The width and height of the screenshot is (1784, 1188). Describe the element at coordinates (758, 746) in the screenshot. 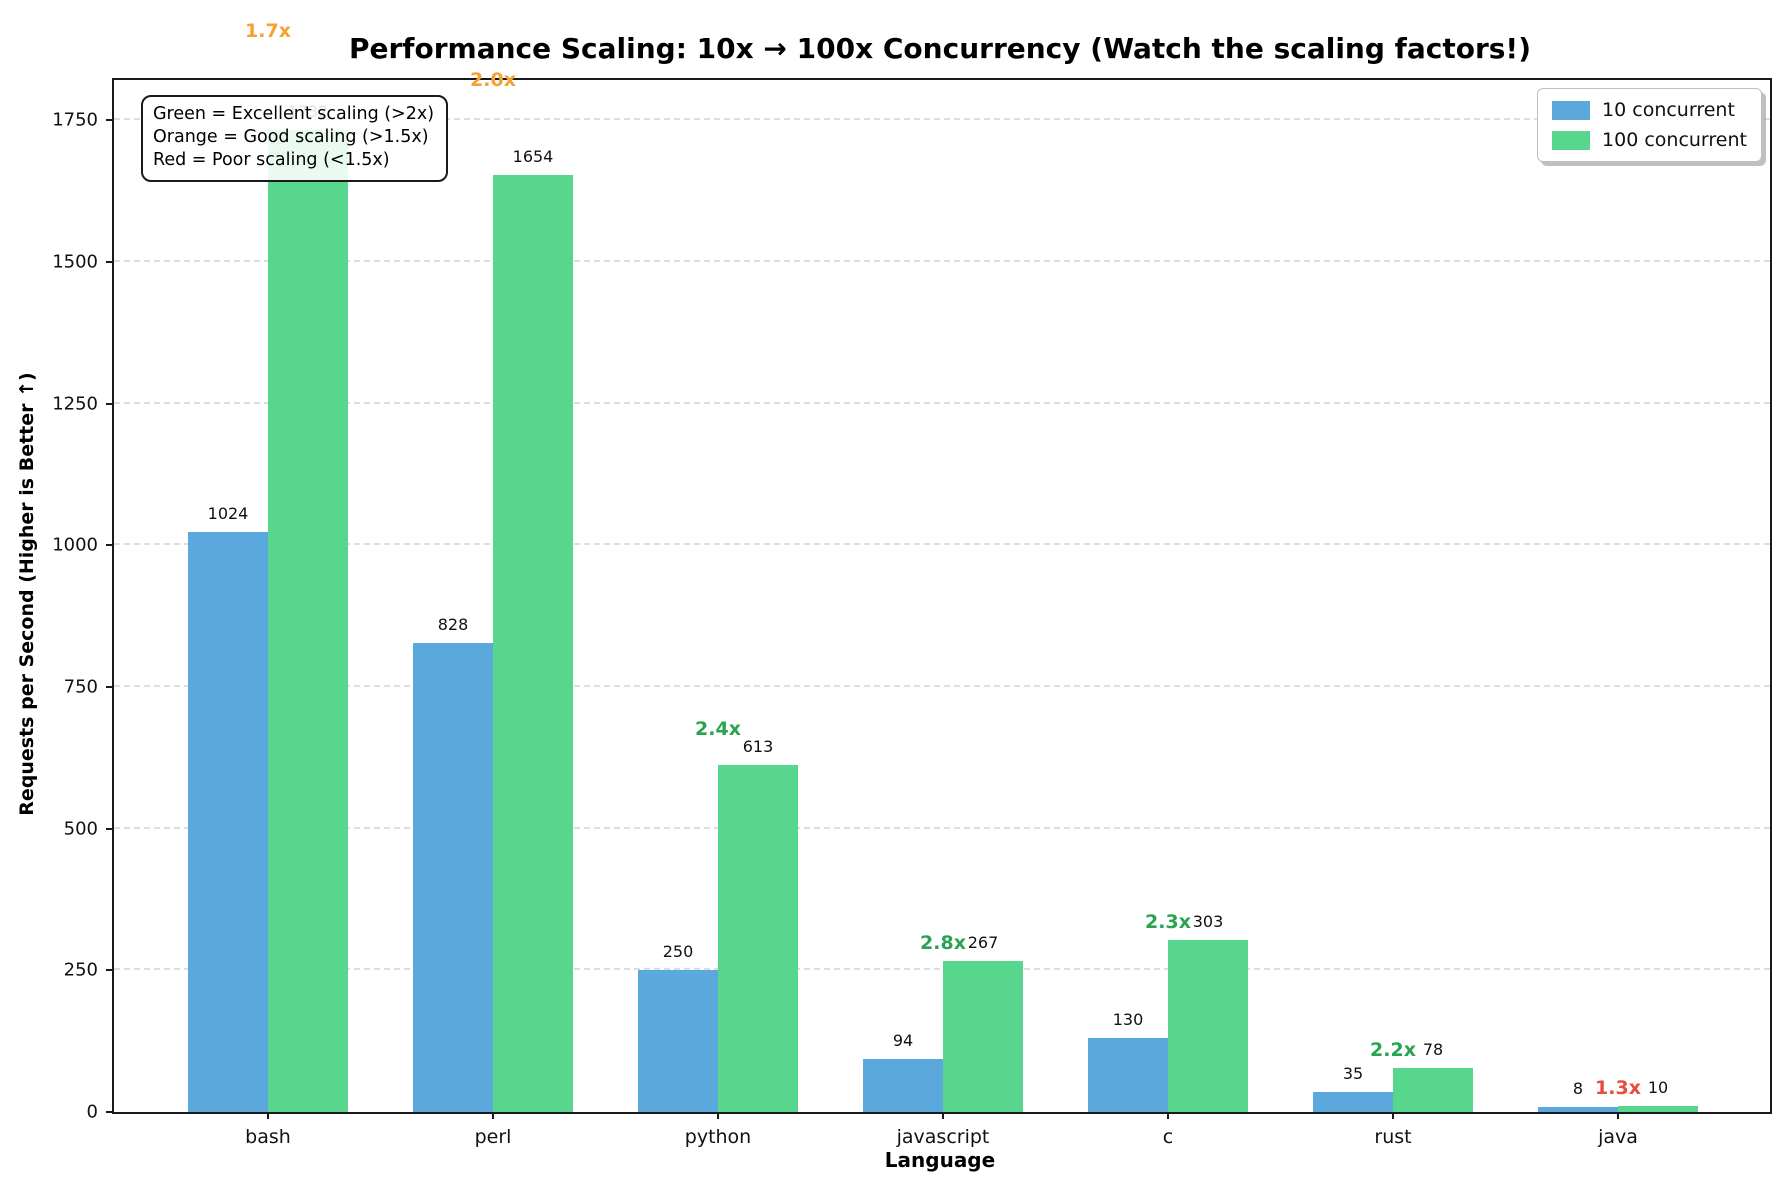

I see `bar-value-python-100-concurrent: 613` at that location.